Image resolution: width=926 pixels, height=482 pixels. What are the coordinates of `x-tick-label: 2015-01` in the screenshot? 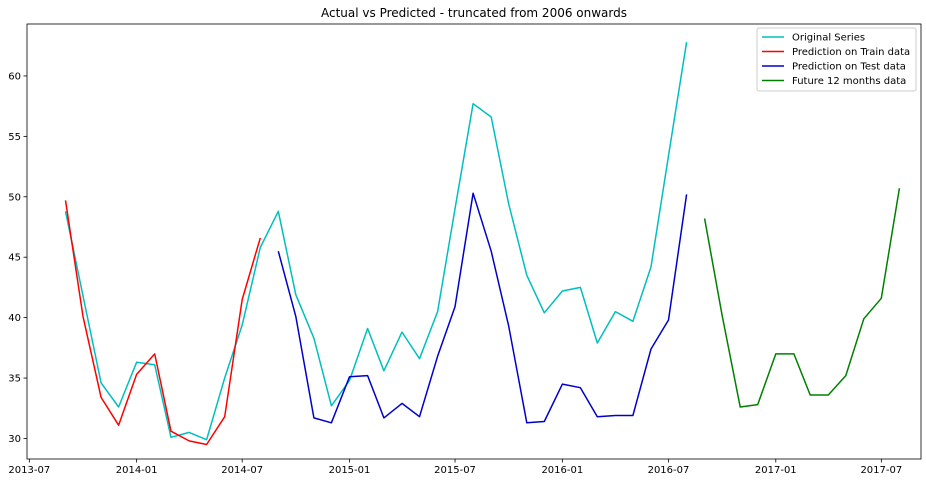 It's located at (350, 470).